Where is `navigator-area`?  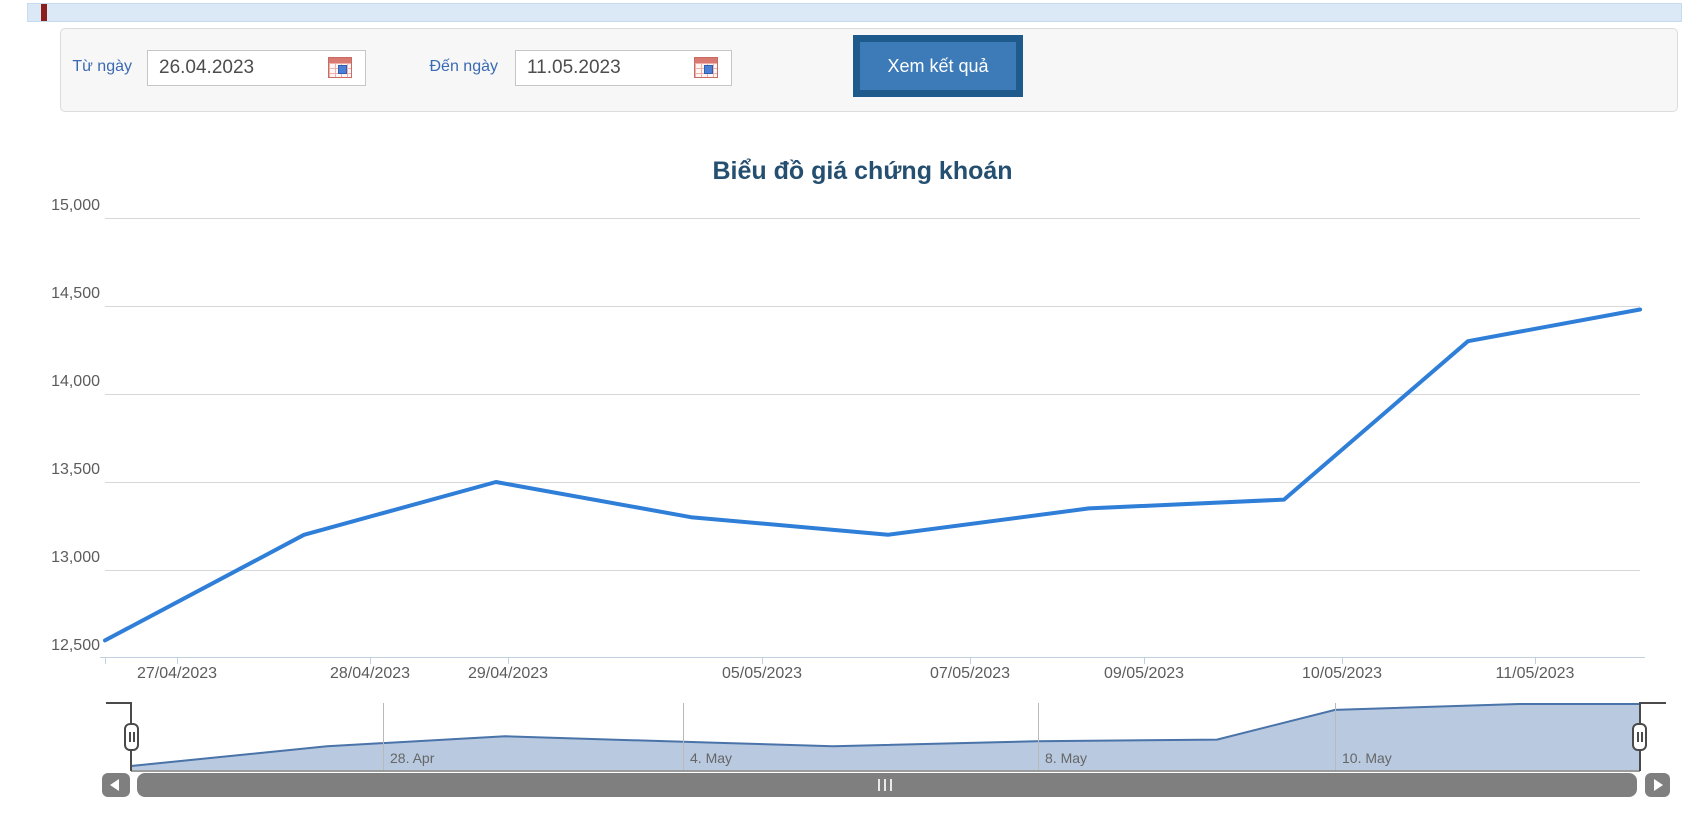 navigator-area is located at coordinates (885, 737).